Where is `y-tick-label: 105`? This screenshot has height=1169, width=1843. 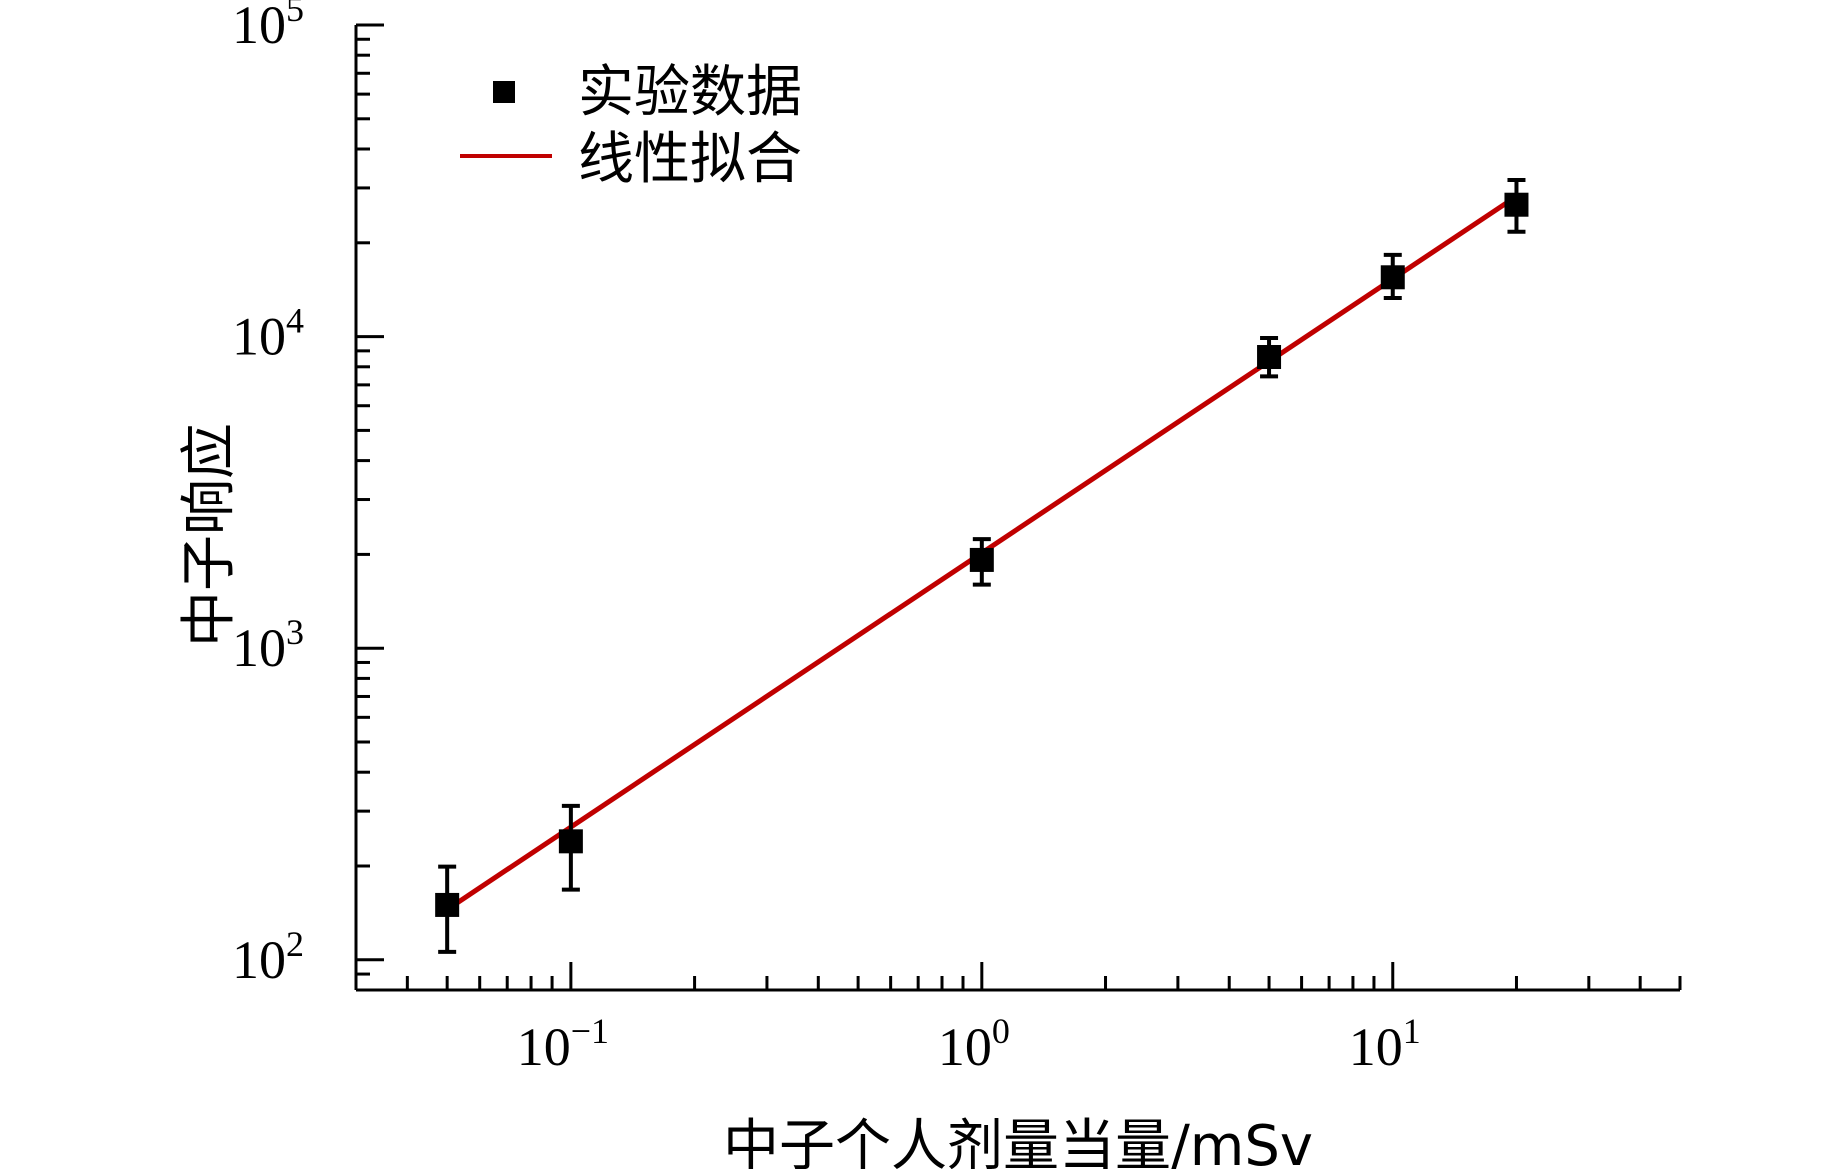 y-tick-label: 105 is located at coordinates (268, 27).